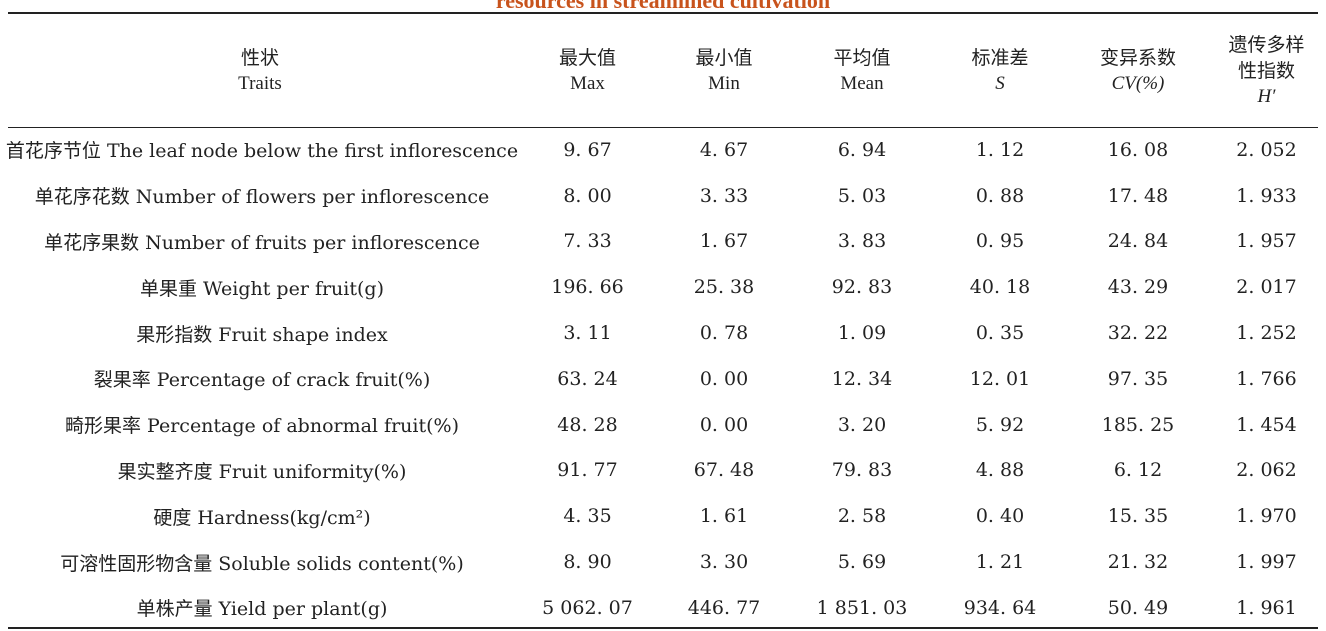 The height and width of the screenshot is (631, 1326). I want to click on cv-cell: 21. 32, so click(1138, 562).